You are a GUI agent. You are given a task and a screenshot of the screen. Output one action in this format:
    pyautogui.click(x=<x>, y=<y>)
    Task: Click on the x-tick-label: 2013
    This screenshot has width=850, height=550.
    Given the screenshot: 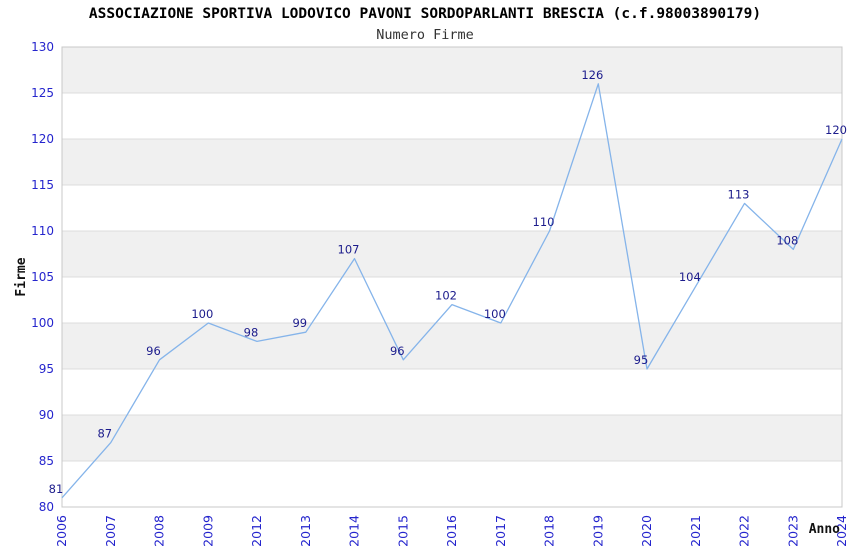 What is the action you would take?
    pyautogui.click(x=305, y=531)
    